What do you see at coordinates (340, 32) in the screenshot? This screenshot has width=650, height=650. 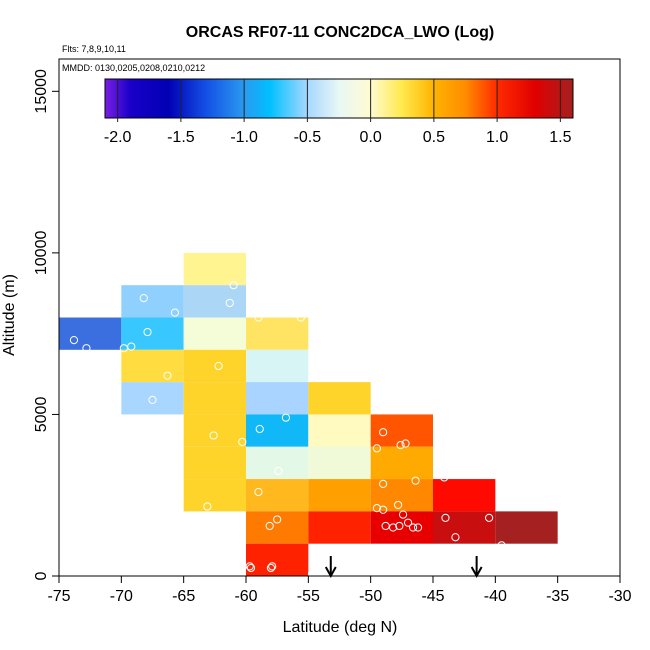 I see `chart-title: ORCAS RF07-11 CONC2DCA_LWO (Log)` at bounding box center [340, 32].